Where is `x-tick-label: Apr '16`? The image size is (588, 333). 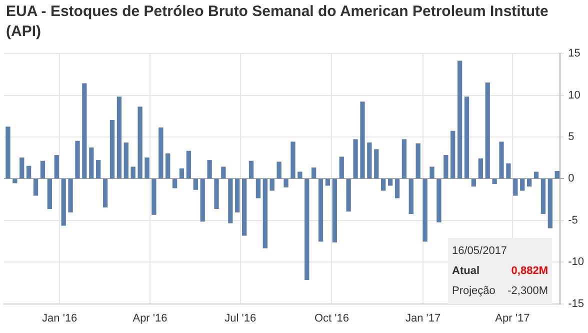
x-tick-label: Apr '16 is located at coordinates (150, 318).